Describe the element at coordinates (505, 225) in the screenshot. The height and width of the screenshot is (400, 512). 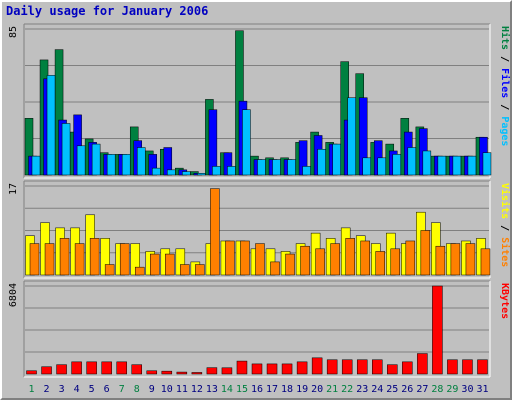
I see `panel-1-legend: Visits / Sites` at that location.